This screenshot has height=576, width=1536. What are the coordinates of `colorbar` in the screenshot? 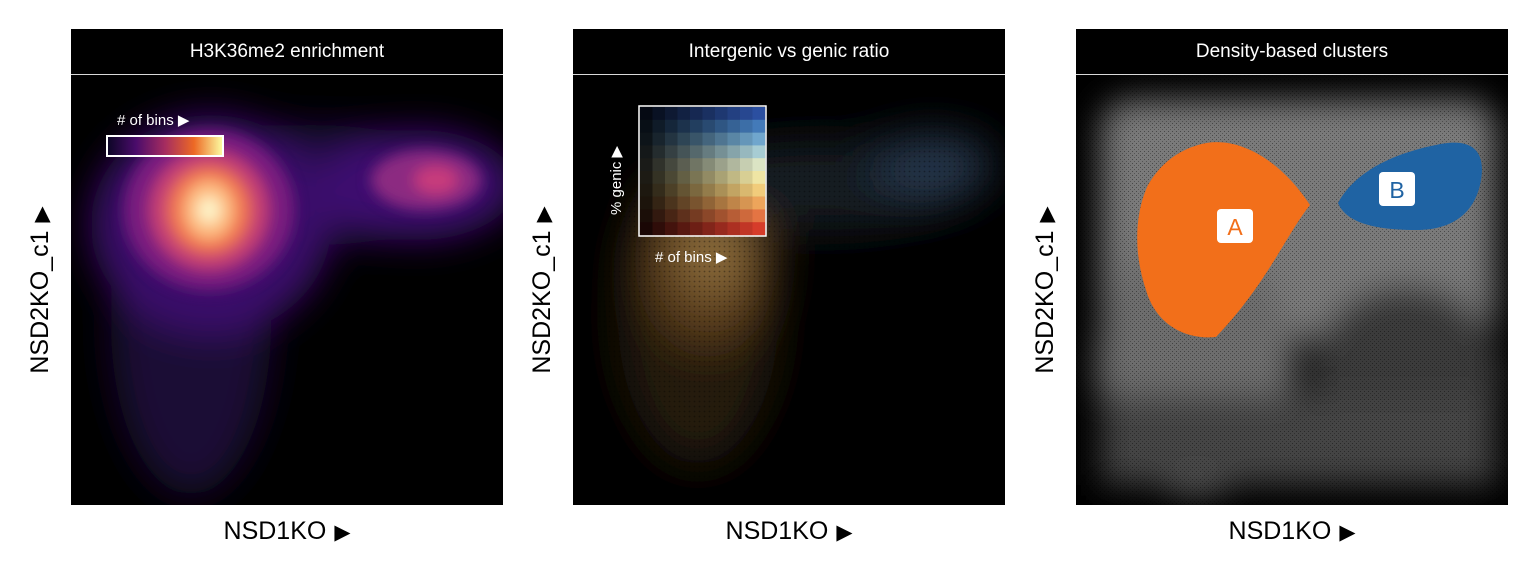 It's located at (165, 146).